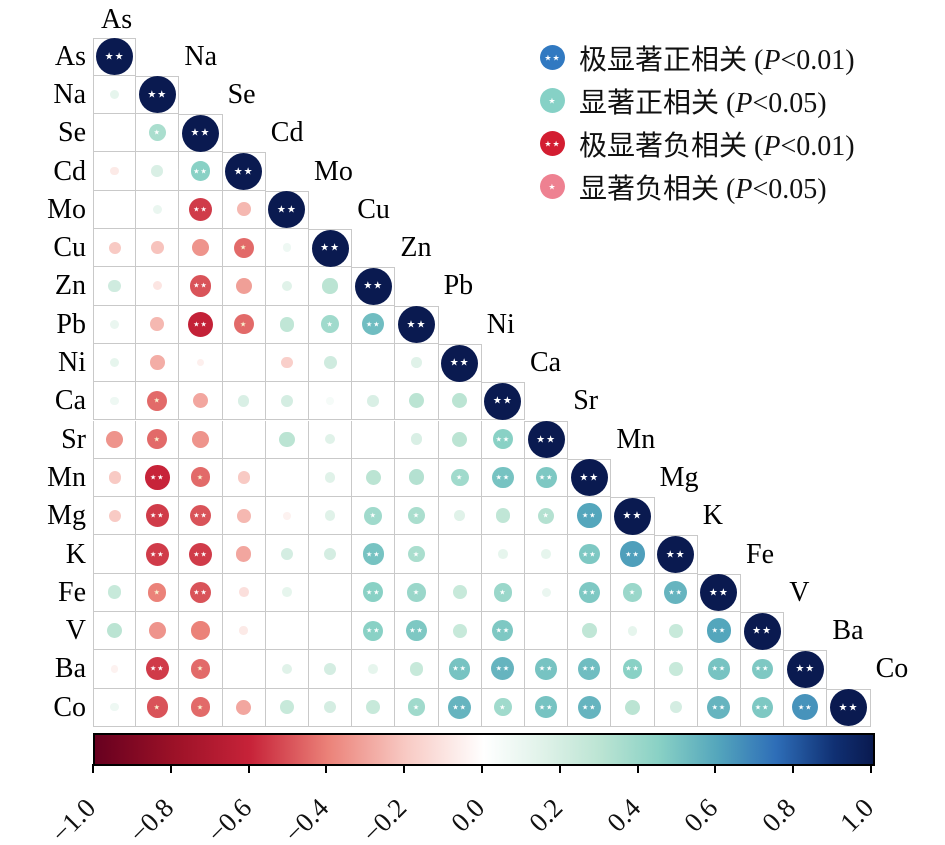 The image size is (945, 845). I want to click on col-label: Cd, so click(287, 133).